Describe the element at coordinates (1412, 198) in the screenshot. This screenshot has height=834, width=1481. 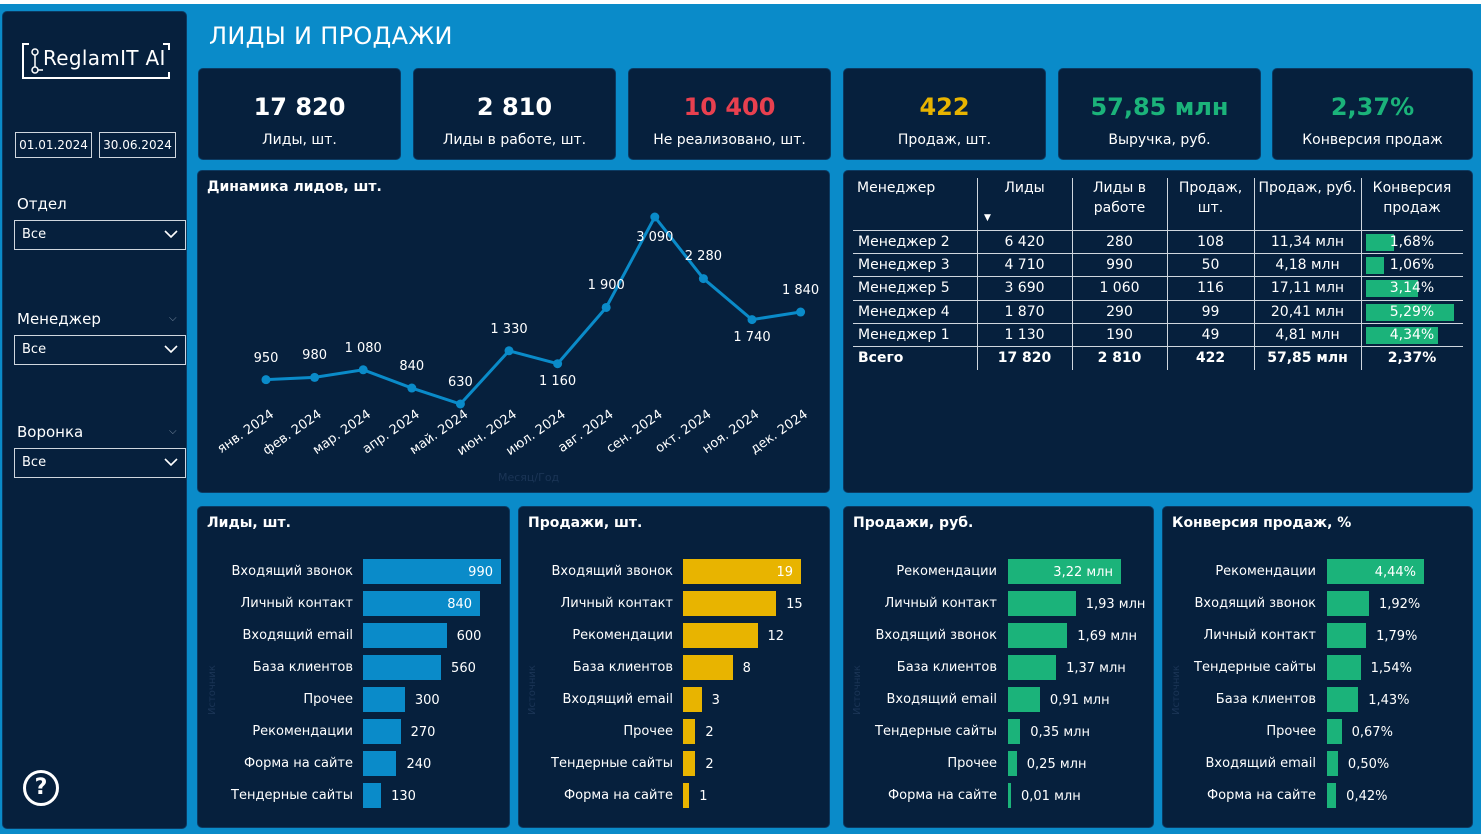
I see `table-header-5: Конверсия продаж` at that location.